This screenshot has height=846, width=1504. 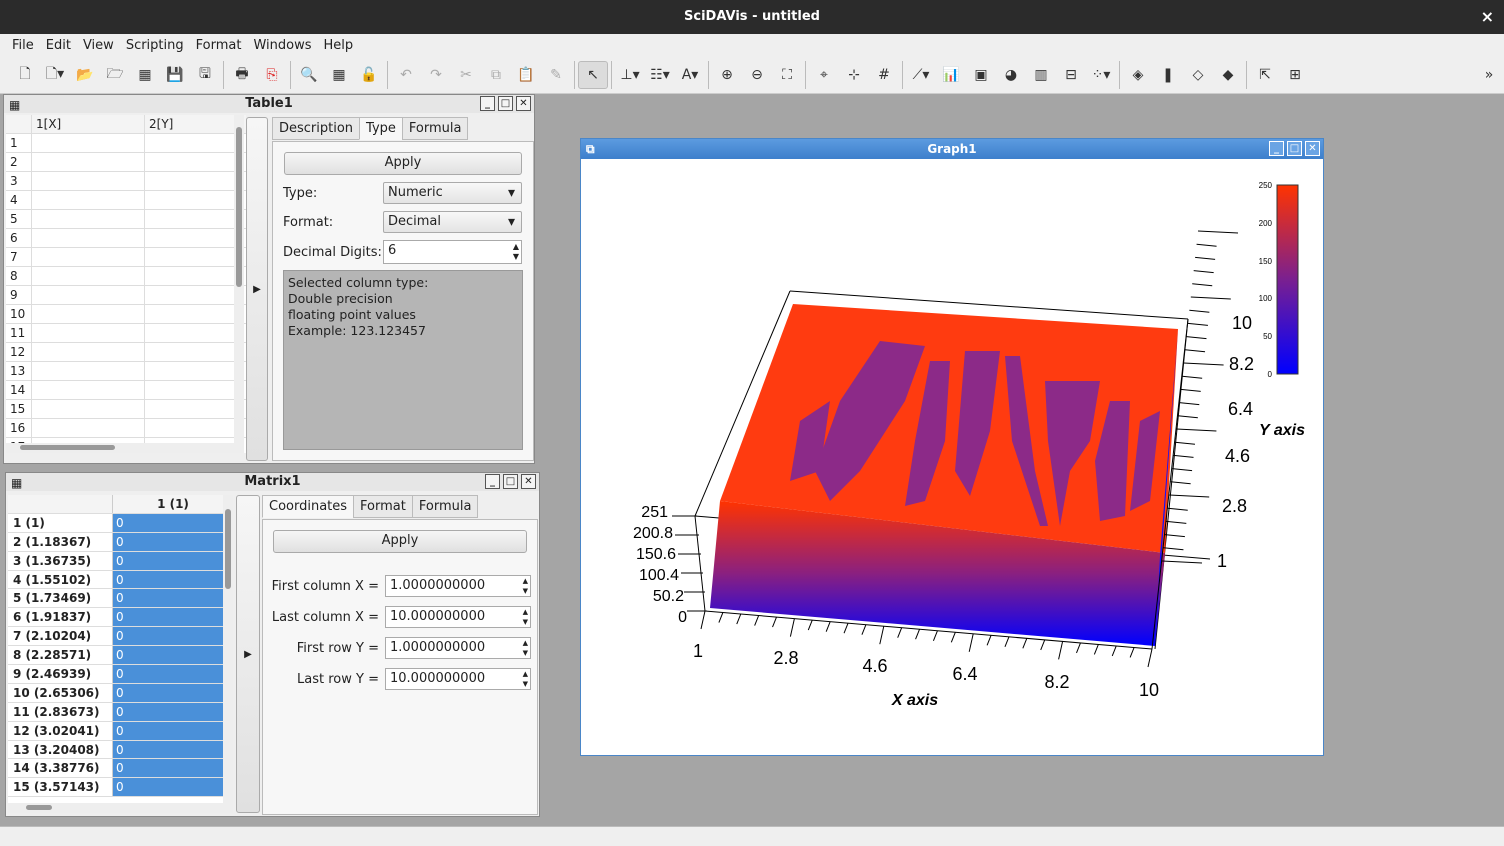 What do you see at coordinates (690, 74) in the screenshot?
I see `text-icon: A▾` at bounding box center [690, 74].